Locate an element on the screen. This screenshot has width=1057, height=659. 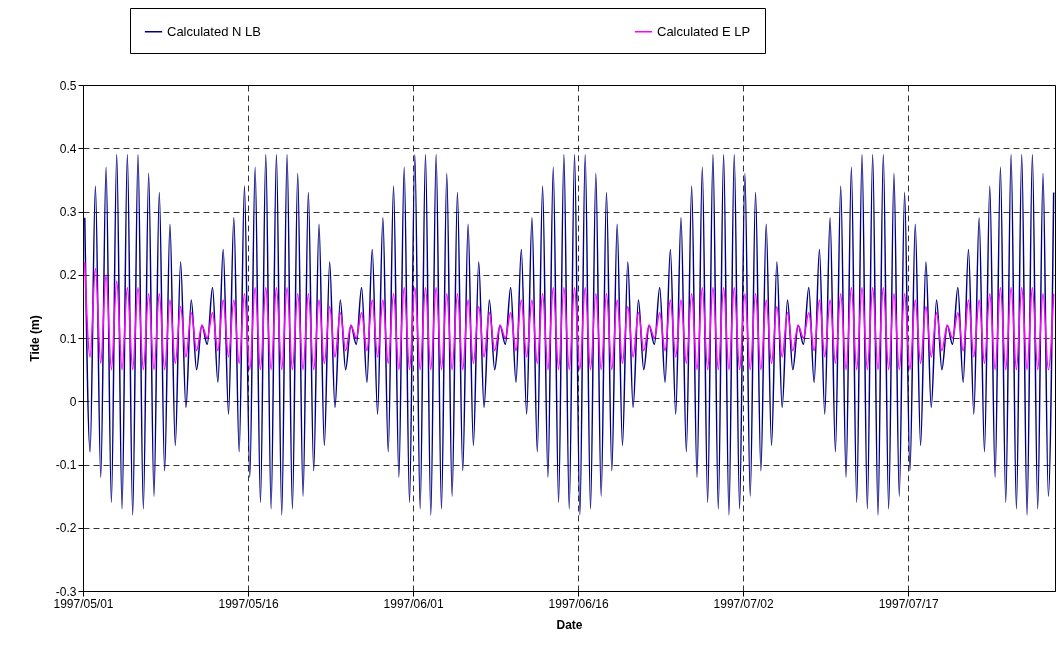
y-axis-title: Tide (m) is located at coordinates (34, 338).